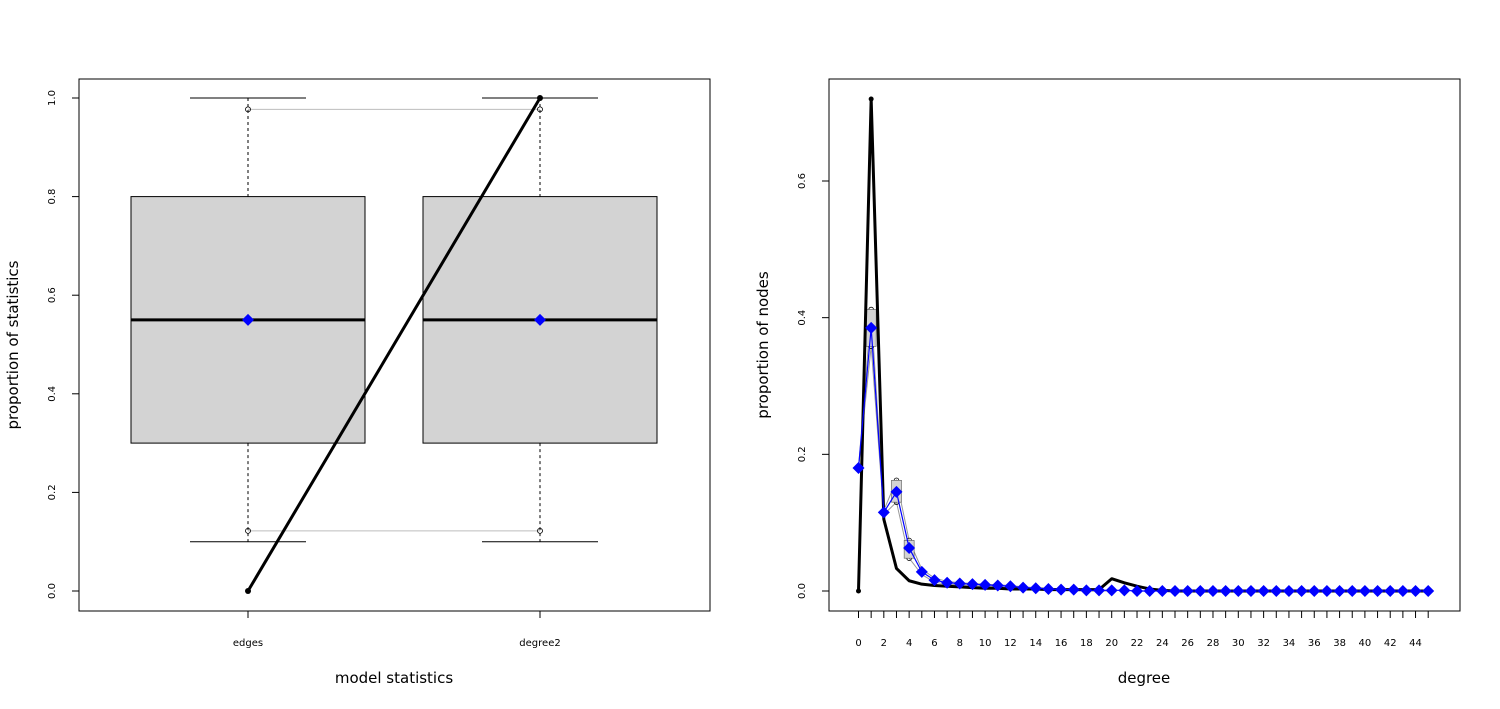 This screenshot has width=1500, height=709. Describe the element at coordinates (1415, 643) in the screenshot. I see `right-x-tick-label: 44` at that location.